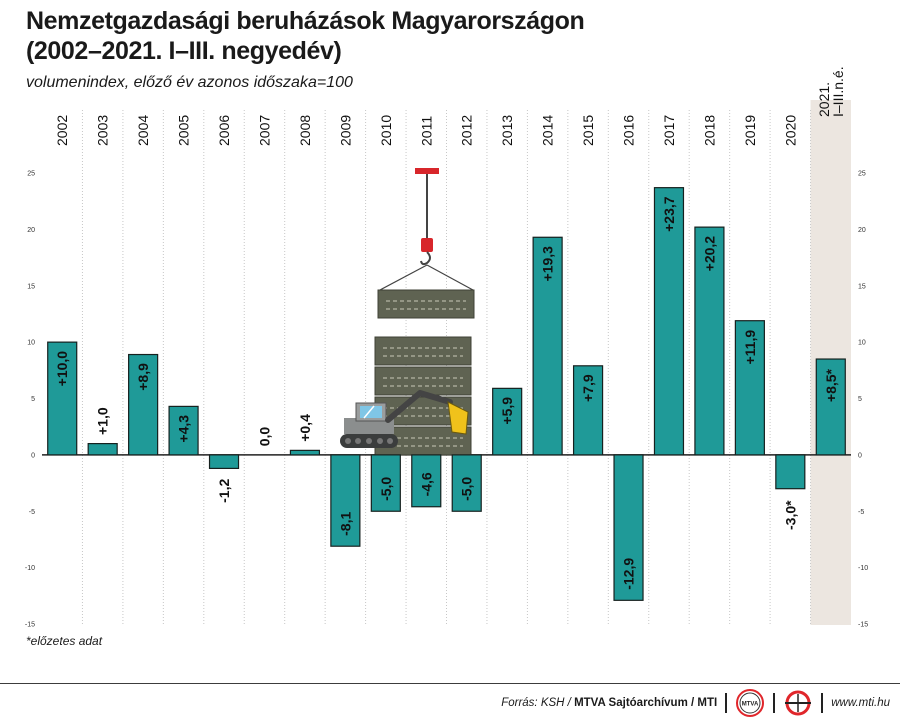  Describe the element at coordinates (862, 230) in the screenshot. I see `y-tick-label-right: 20` at that location.